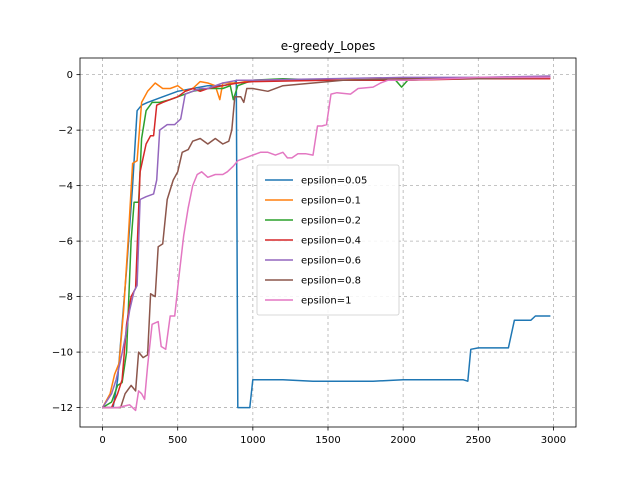  Describe the element at coordinates (326, 301) in the screenshot. I see `legend-label-6: epsilon=1` at that location.